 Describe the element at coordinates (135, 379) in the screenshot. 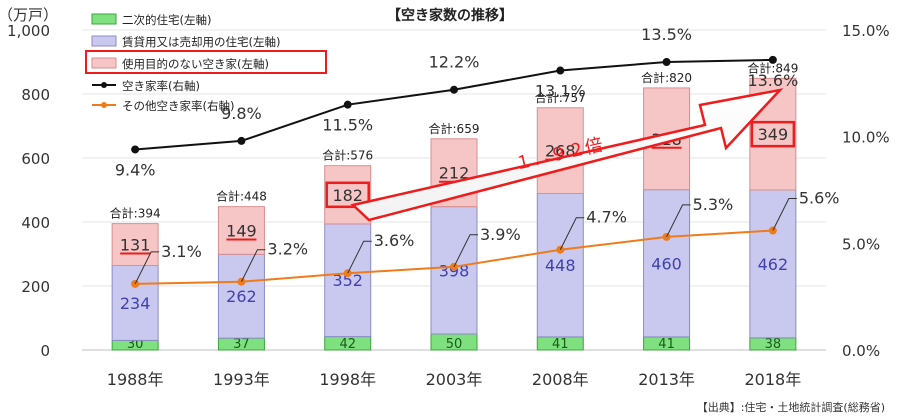

I see `x-axis-tick-label: 1988年` at that location.